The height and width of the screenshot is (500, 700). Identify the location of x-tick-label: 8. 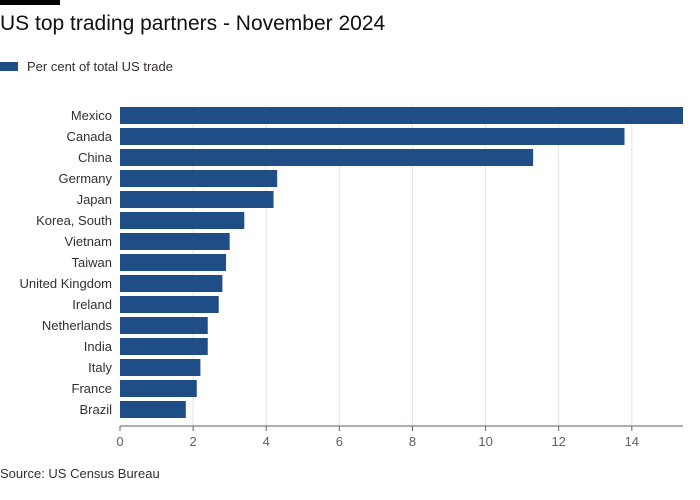
(412, 441).